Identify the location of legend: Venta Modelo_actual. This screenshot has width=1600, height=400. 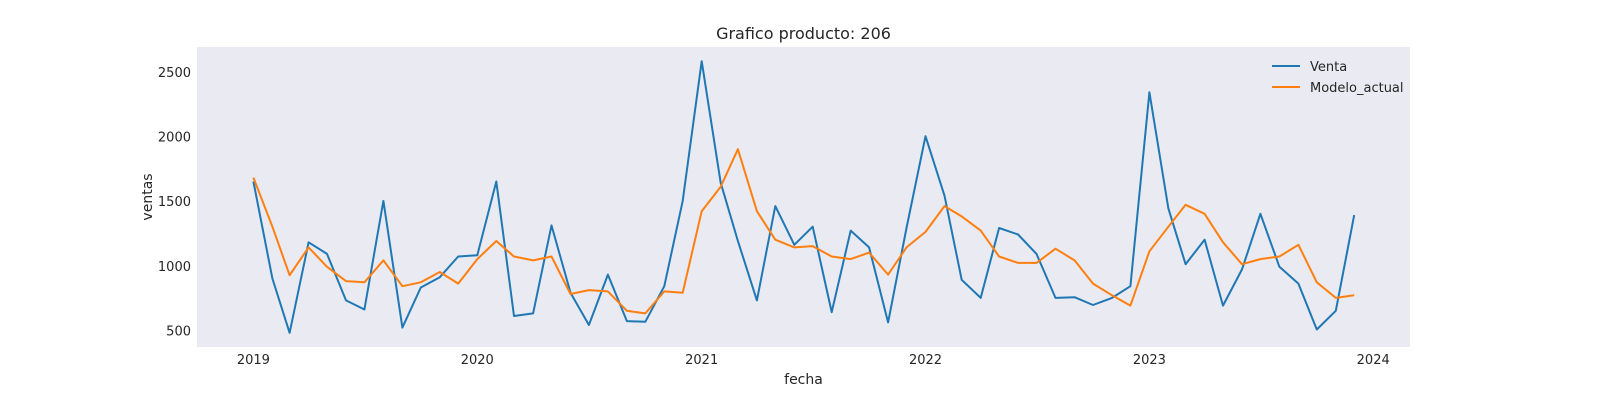
(1338, 78).